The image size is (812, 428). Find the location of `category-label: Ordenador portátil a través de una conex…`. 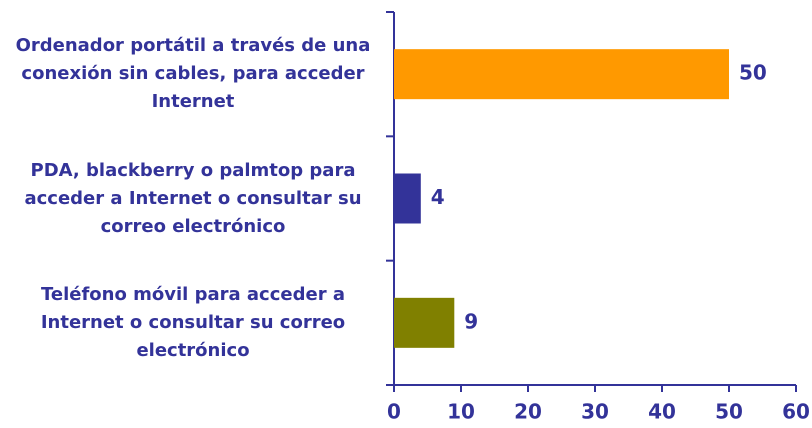

category-label: Ordenador portátil a través de una conex… is located at coordinates (193, 74).